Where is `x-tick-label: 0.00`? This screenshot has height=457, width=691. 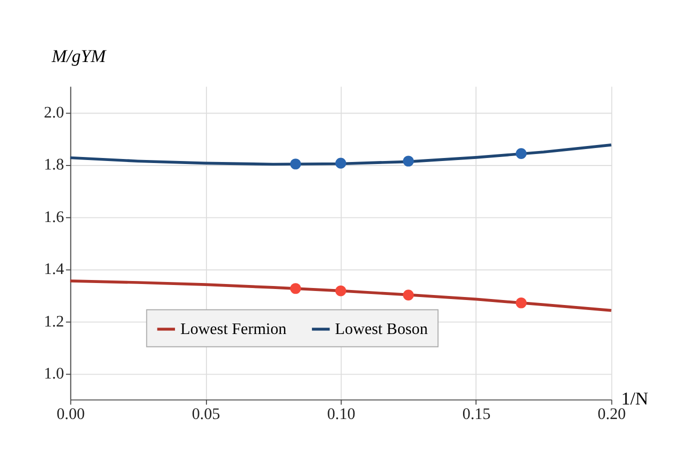 x-tick-label: 0.00 is located at coordinates (70, 414).